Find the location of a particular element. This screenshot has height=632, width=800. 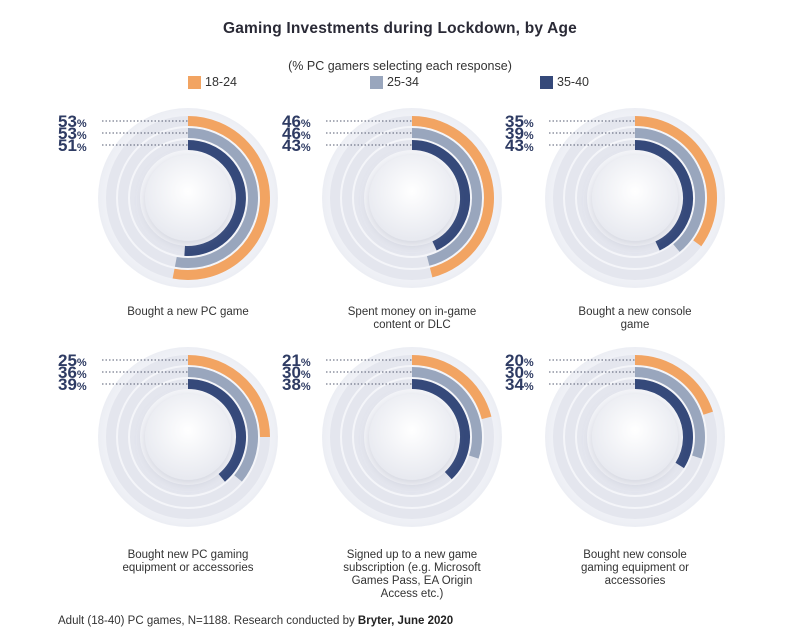

footnote-credit: Bryter, June 2020 is located at coordinates (405, 621).